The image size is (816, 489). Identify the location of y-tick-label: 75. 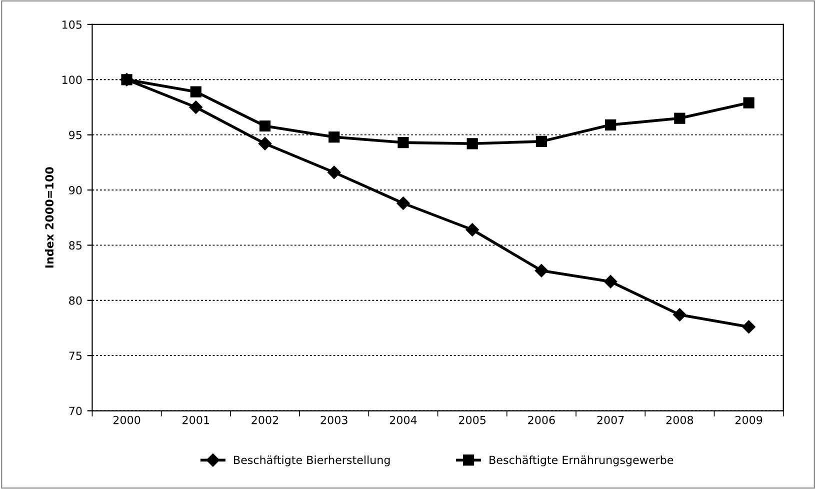
(75, 356).